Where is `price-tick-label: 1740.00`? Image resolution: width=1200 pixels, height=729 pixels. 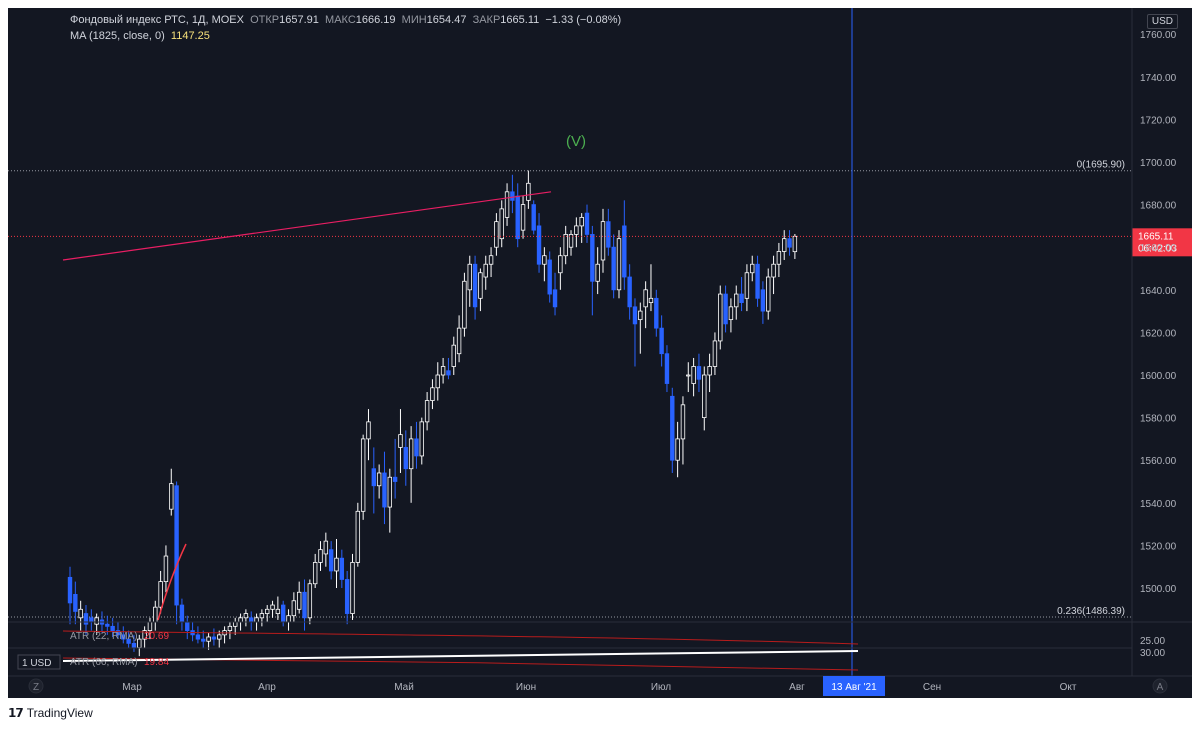 price-tick-label: 1740.00 is located at coordinates (1158, 78).